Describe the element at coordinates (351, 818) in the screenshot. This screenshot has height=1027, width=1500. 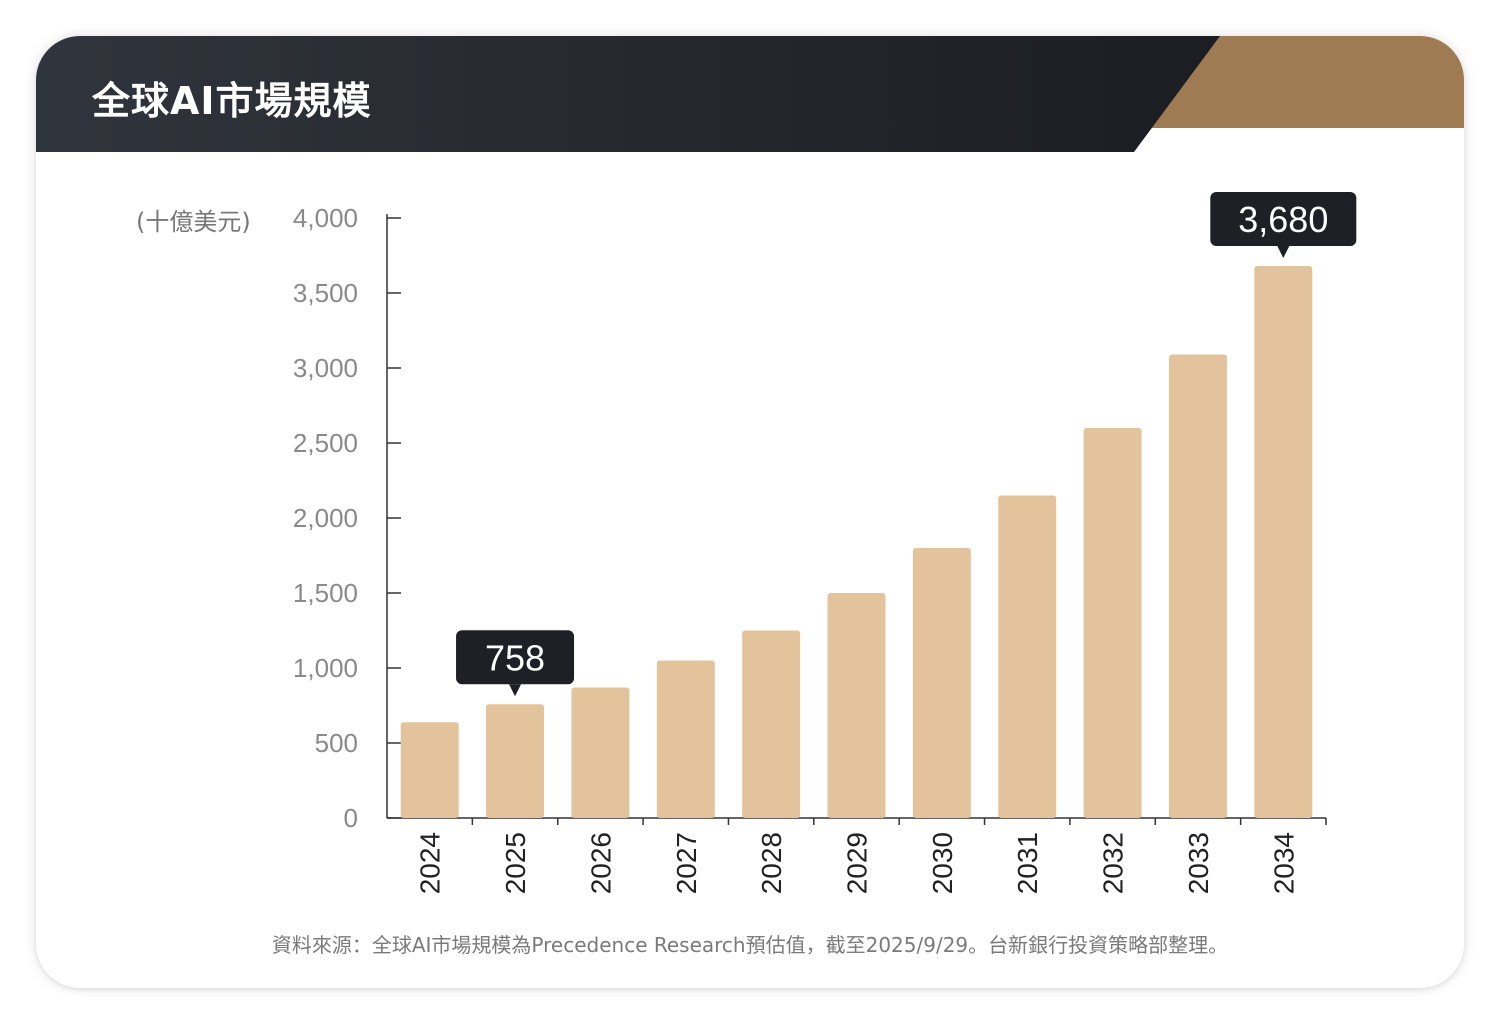
I see `y-tick-label: 0` at that location.